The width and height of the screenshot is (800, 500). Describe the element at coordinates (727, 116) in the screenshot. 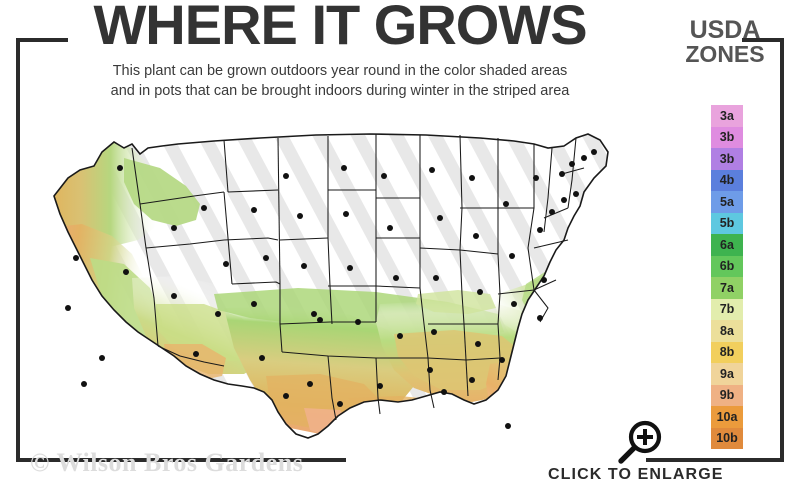

I see `zone-chip-3a-0: 3a` at that location.